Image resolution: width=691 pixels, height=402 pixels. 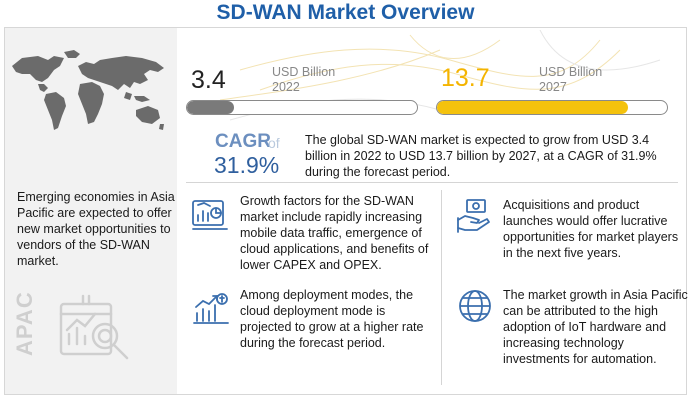 I want to click on unit-2027: USD Billion 2027, so click(x=570, y=80).